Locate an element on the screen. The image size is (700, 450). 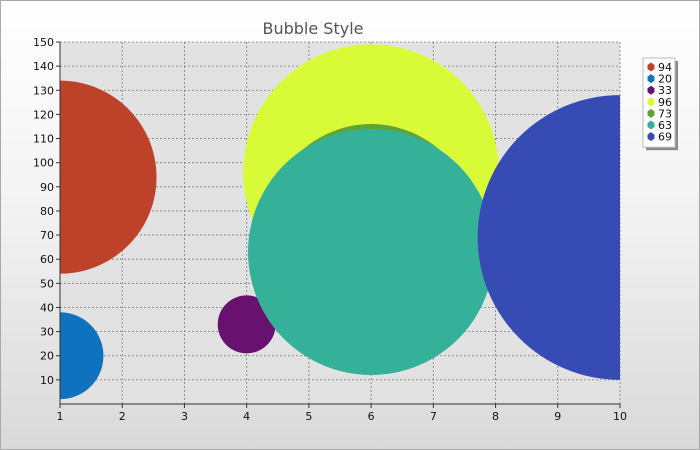
y-tick-label: 10 is located at coordinates (47, 380).